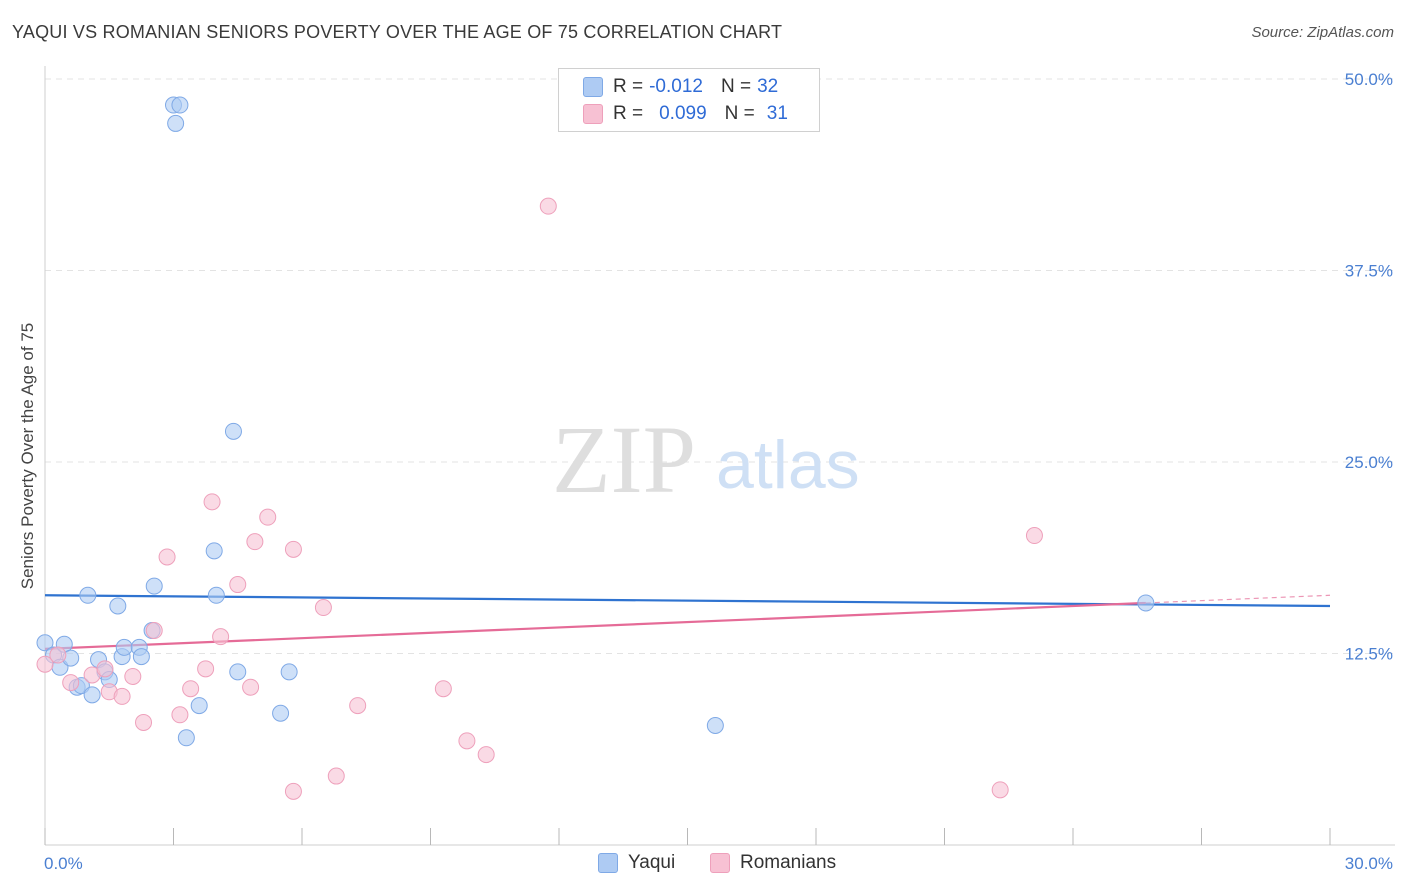  I want to click on romanian-trend-extension, so click(1238, 599).